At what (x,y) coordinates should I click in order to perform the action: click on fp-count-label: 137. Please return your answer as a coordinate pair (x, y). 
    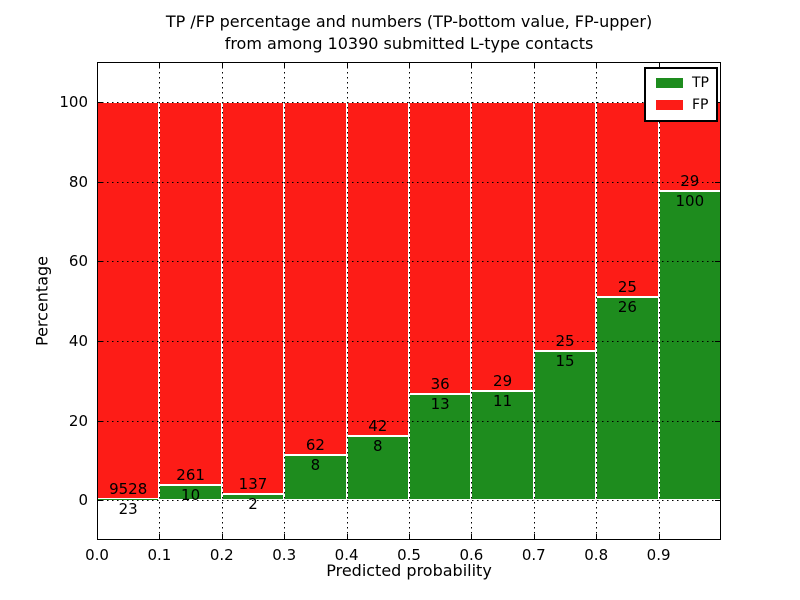
    Looking at the image, I should click on (253, 484).